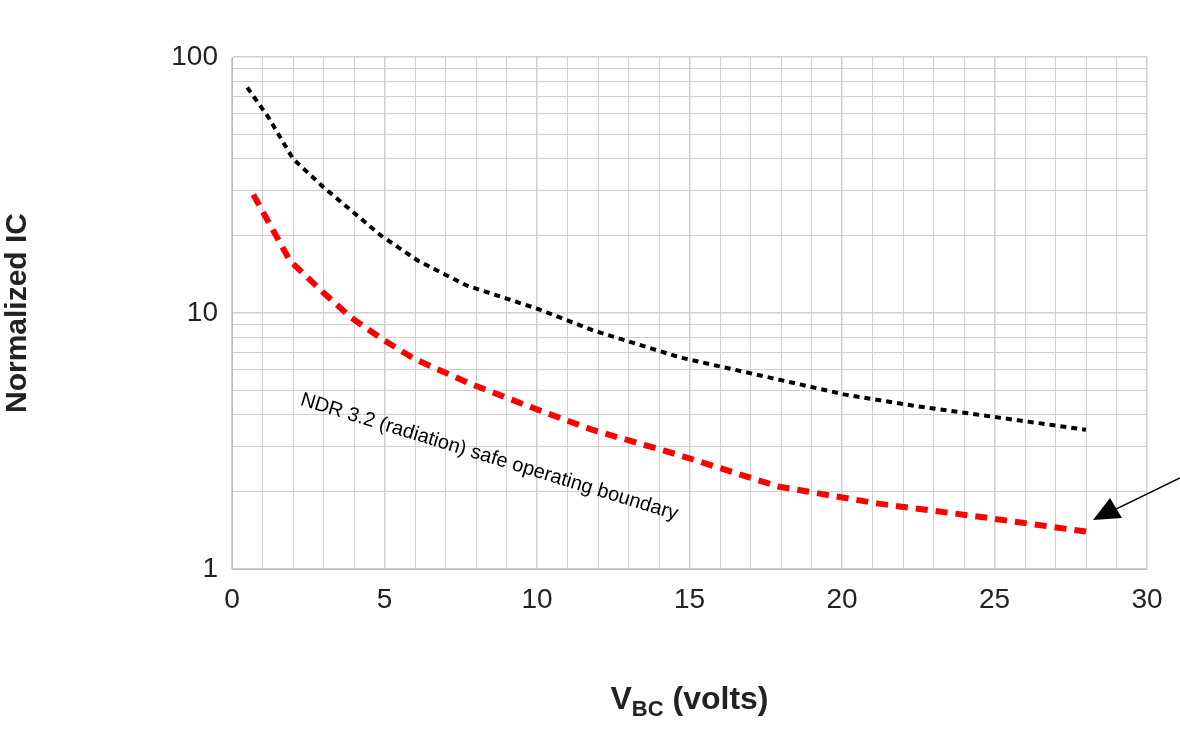  What do you see at coordinates (384, 598) in the screenshot?
I see `x-tick-label: 5` at bounding box center [384, 598].